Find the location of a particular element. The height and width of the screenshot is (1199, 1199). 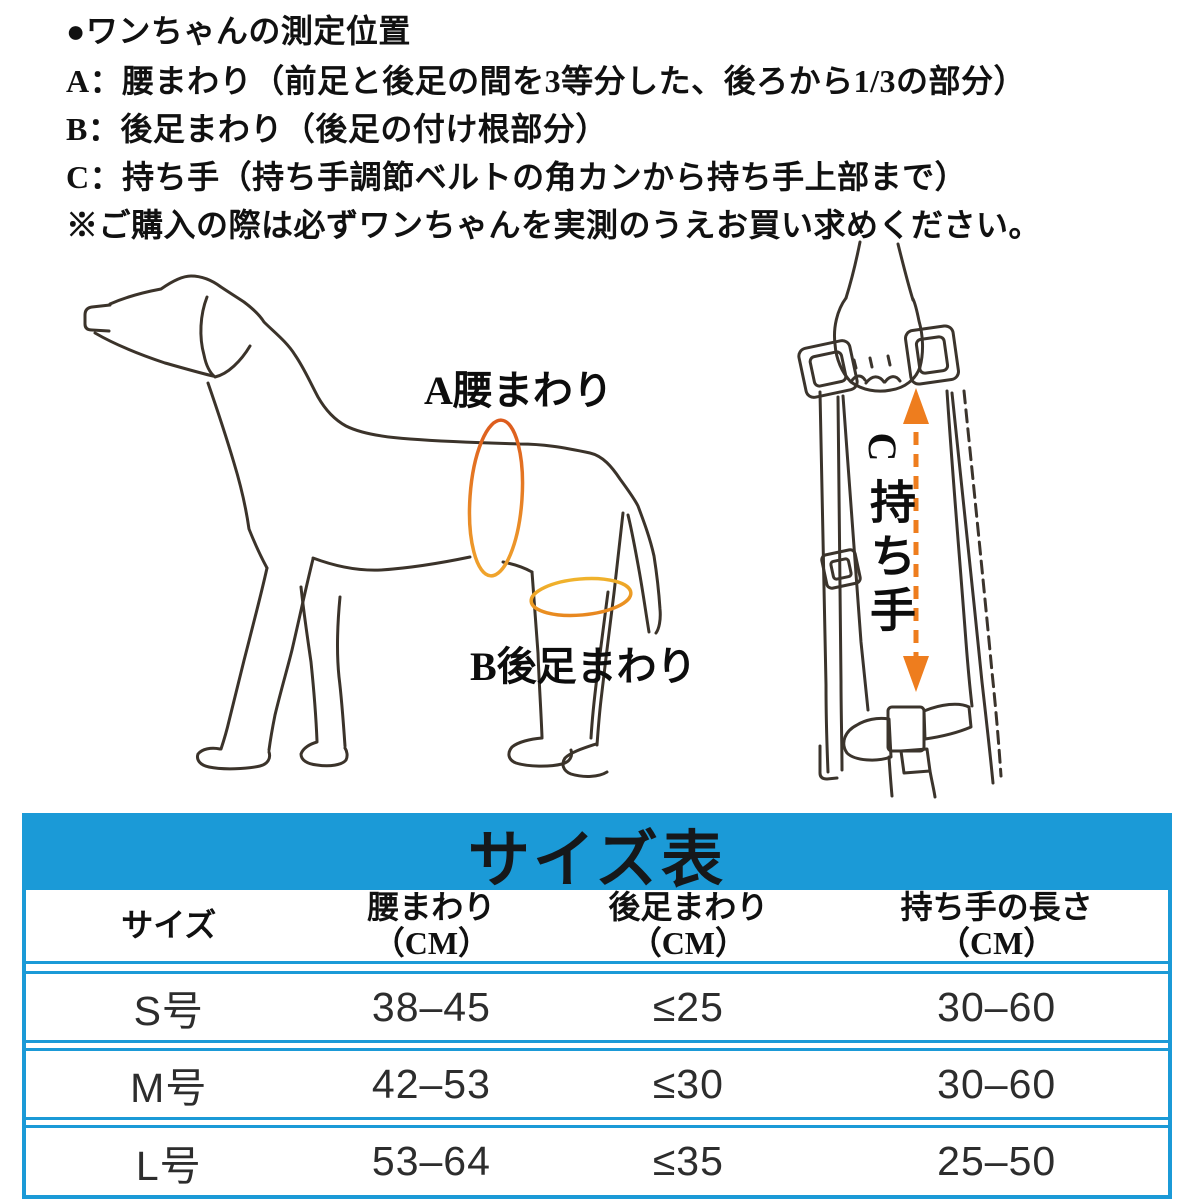

left-strap-inner is located at coordinates (840, 583).